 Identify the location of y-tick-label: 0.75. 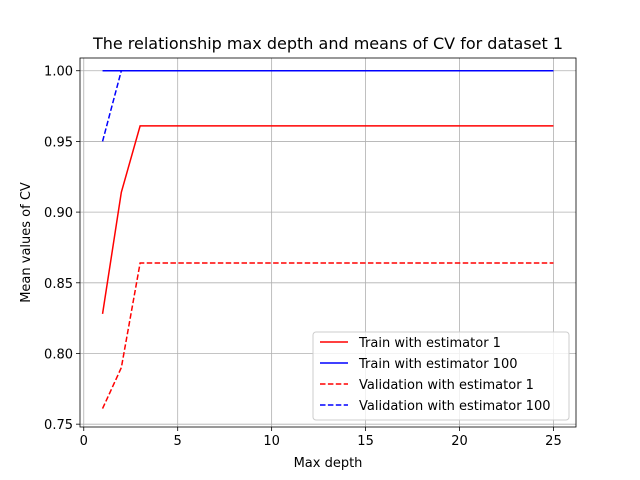
(58, 425).